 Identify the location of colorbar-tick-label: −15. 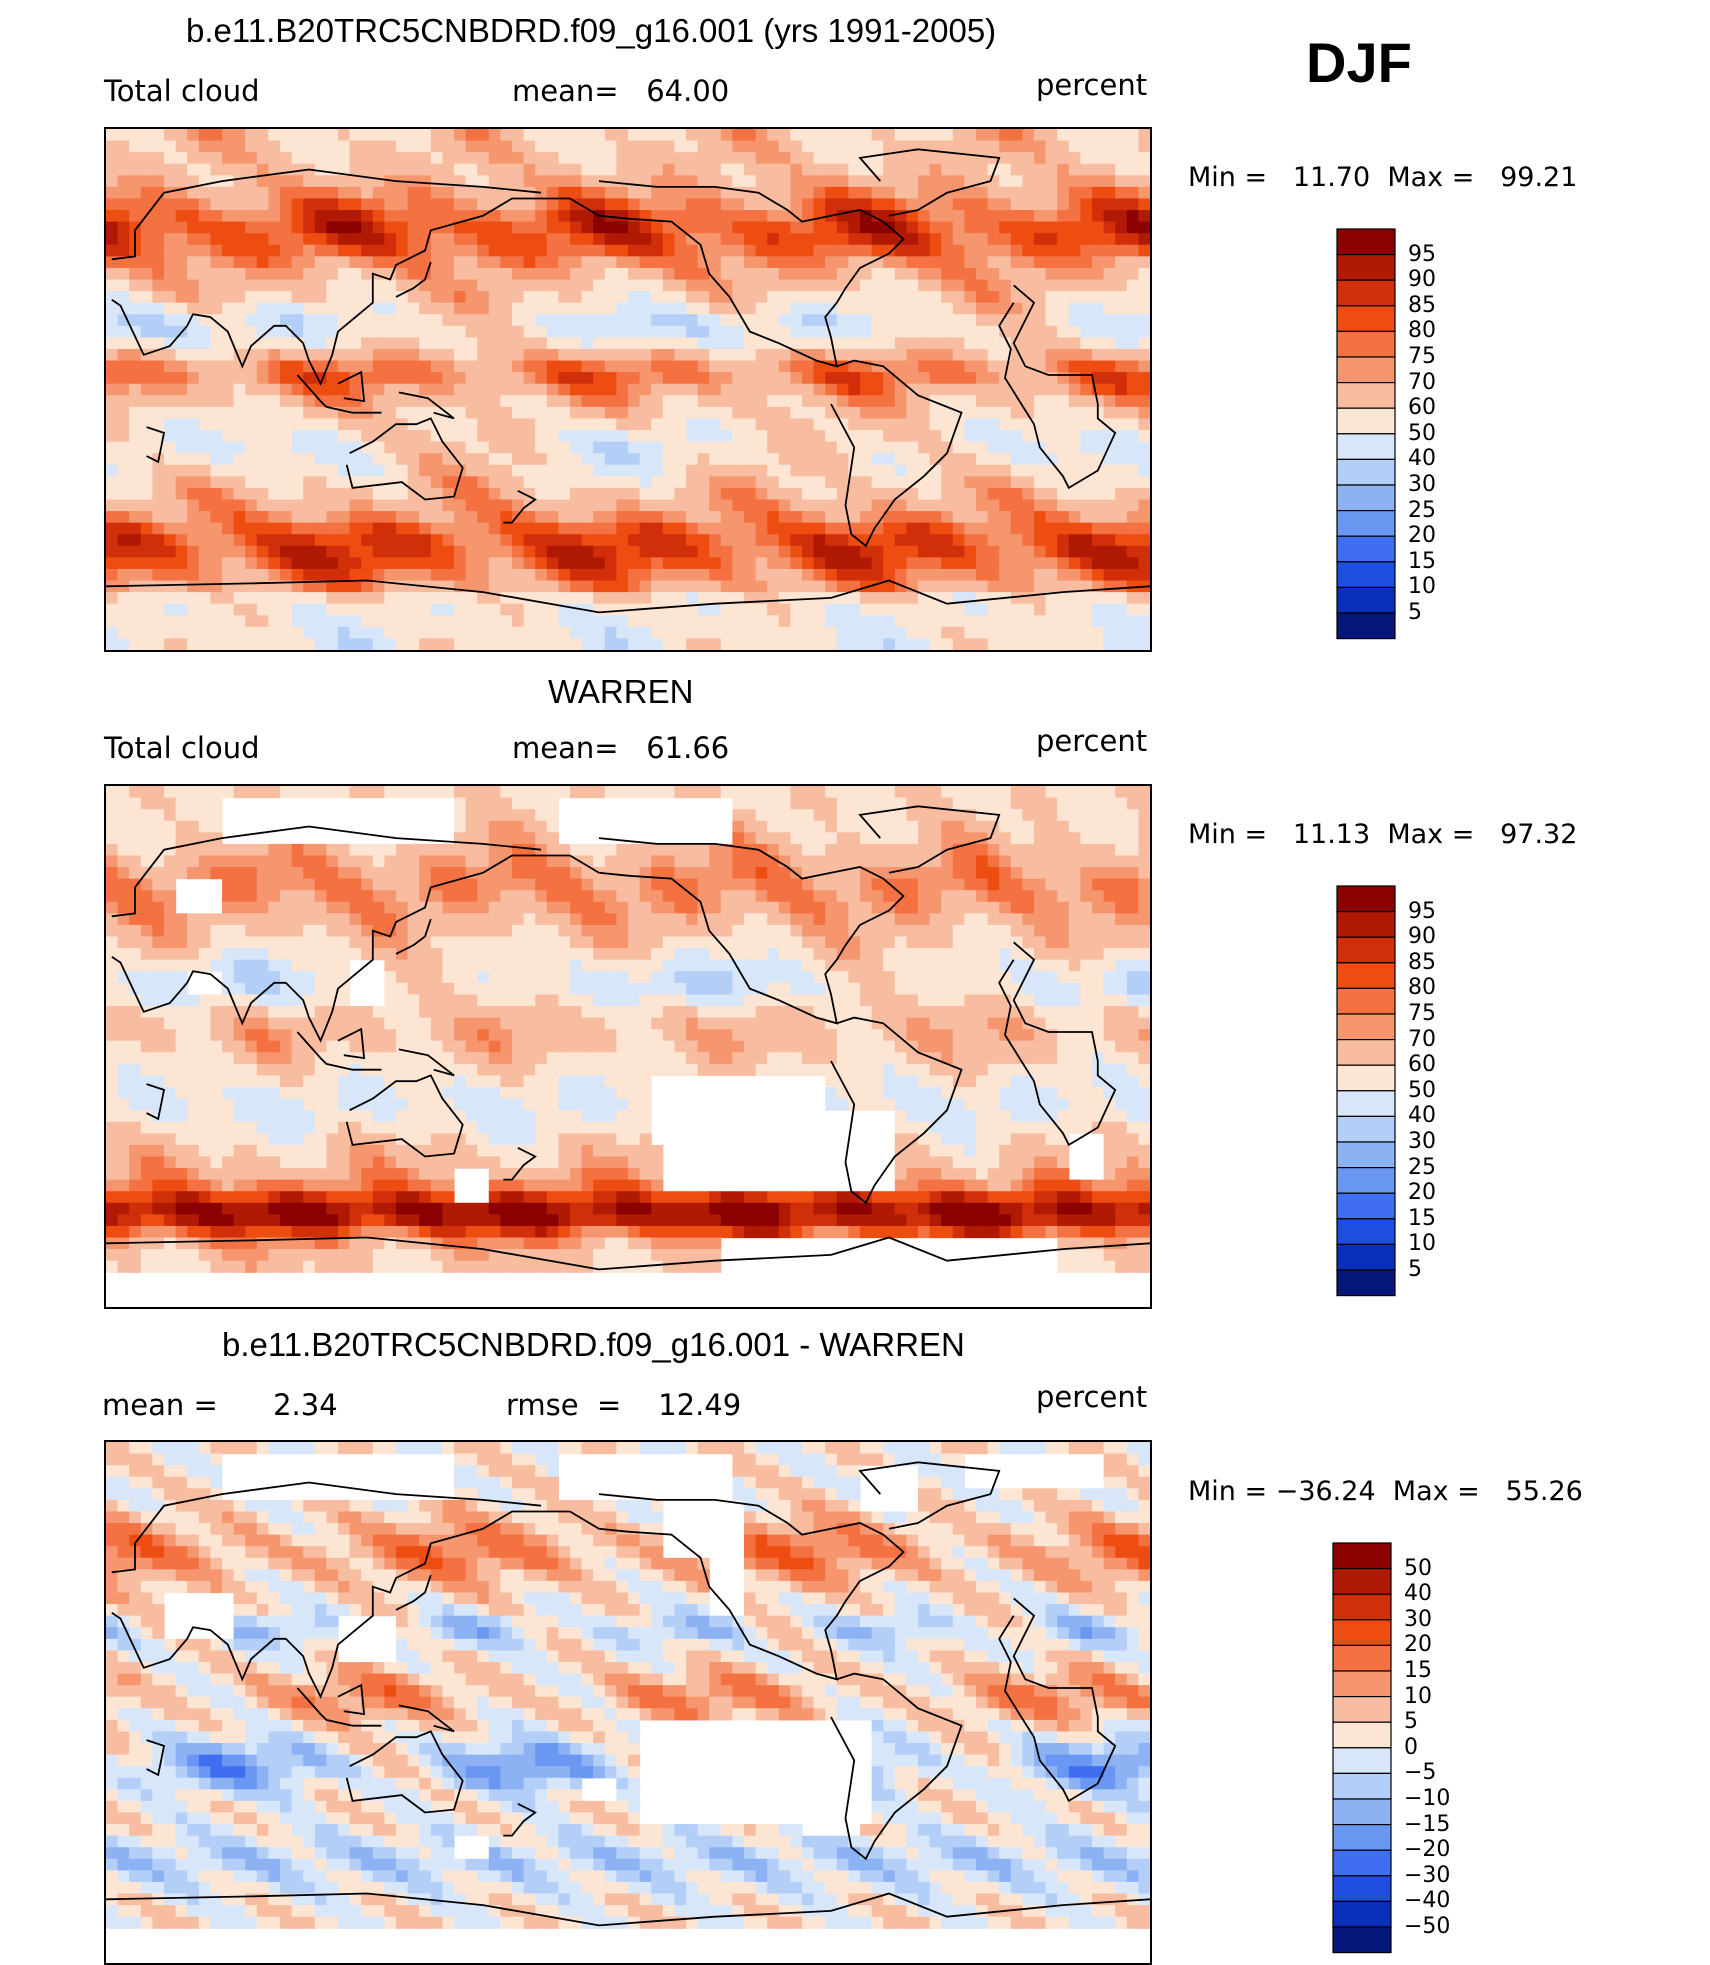
(1427, 1824).